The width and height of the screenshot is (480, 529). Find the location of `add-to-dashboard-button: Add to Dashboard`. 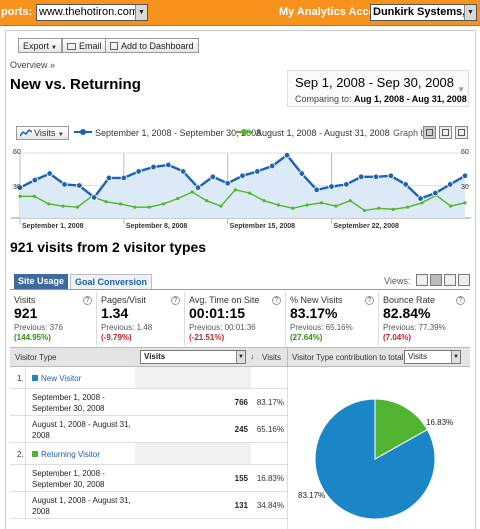

add-to-dashboard-button: Add to Dashboard is located at coordinates (152, 45).